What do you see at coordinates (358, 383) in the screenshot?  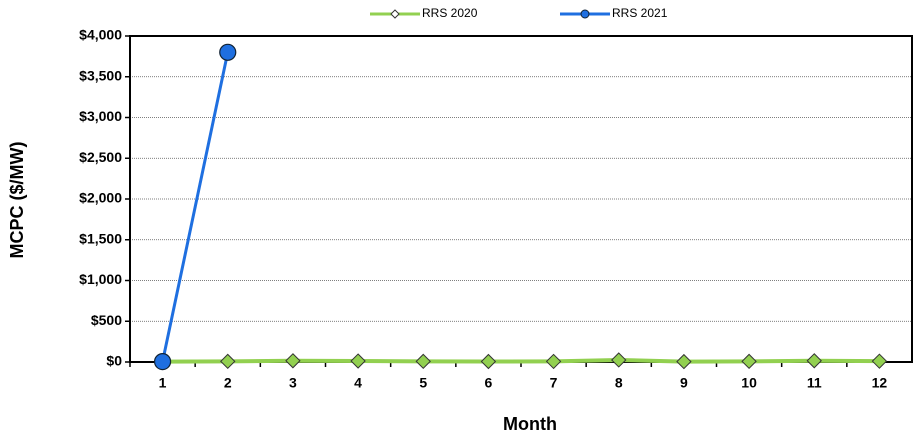 I see `x-tick-label: 4` at bounding box center [358, 383].